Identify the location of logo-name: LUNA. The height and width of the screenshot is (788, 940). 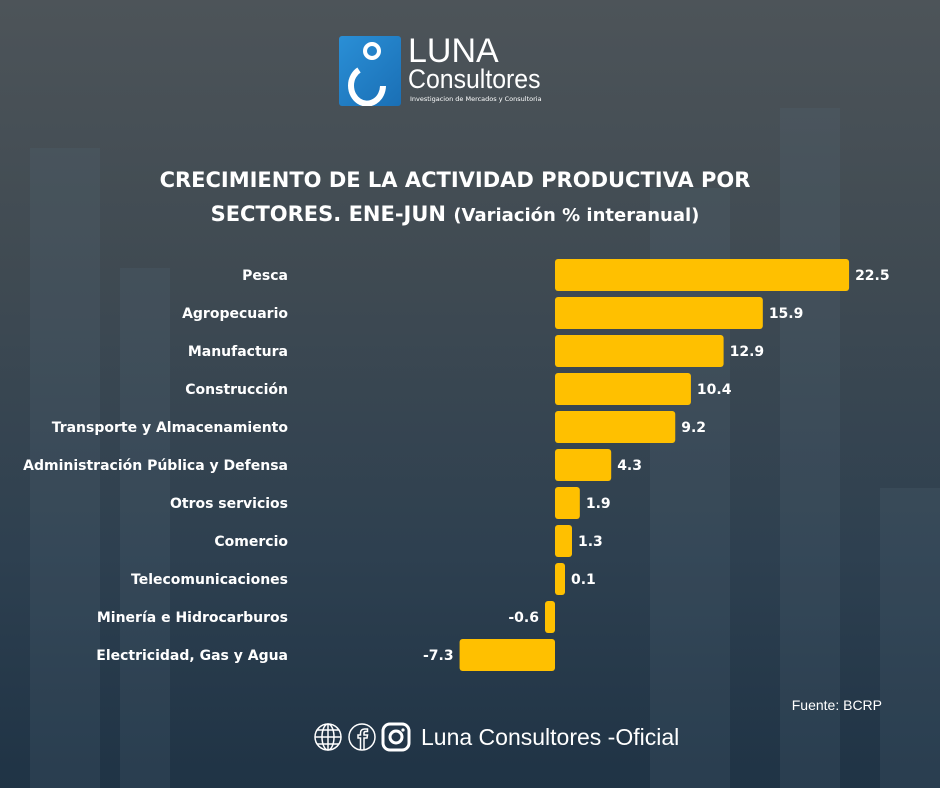
(453, 51).